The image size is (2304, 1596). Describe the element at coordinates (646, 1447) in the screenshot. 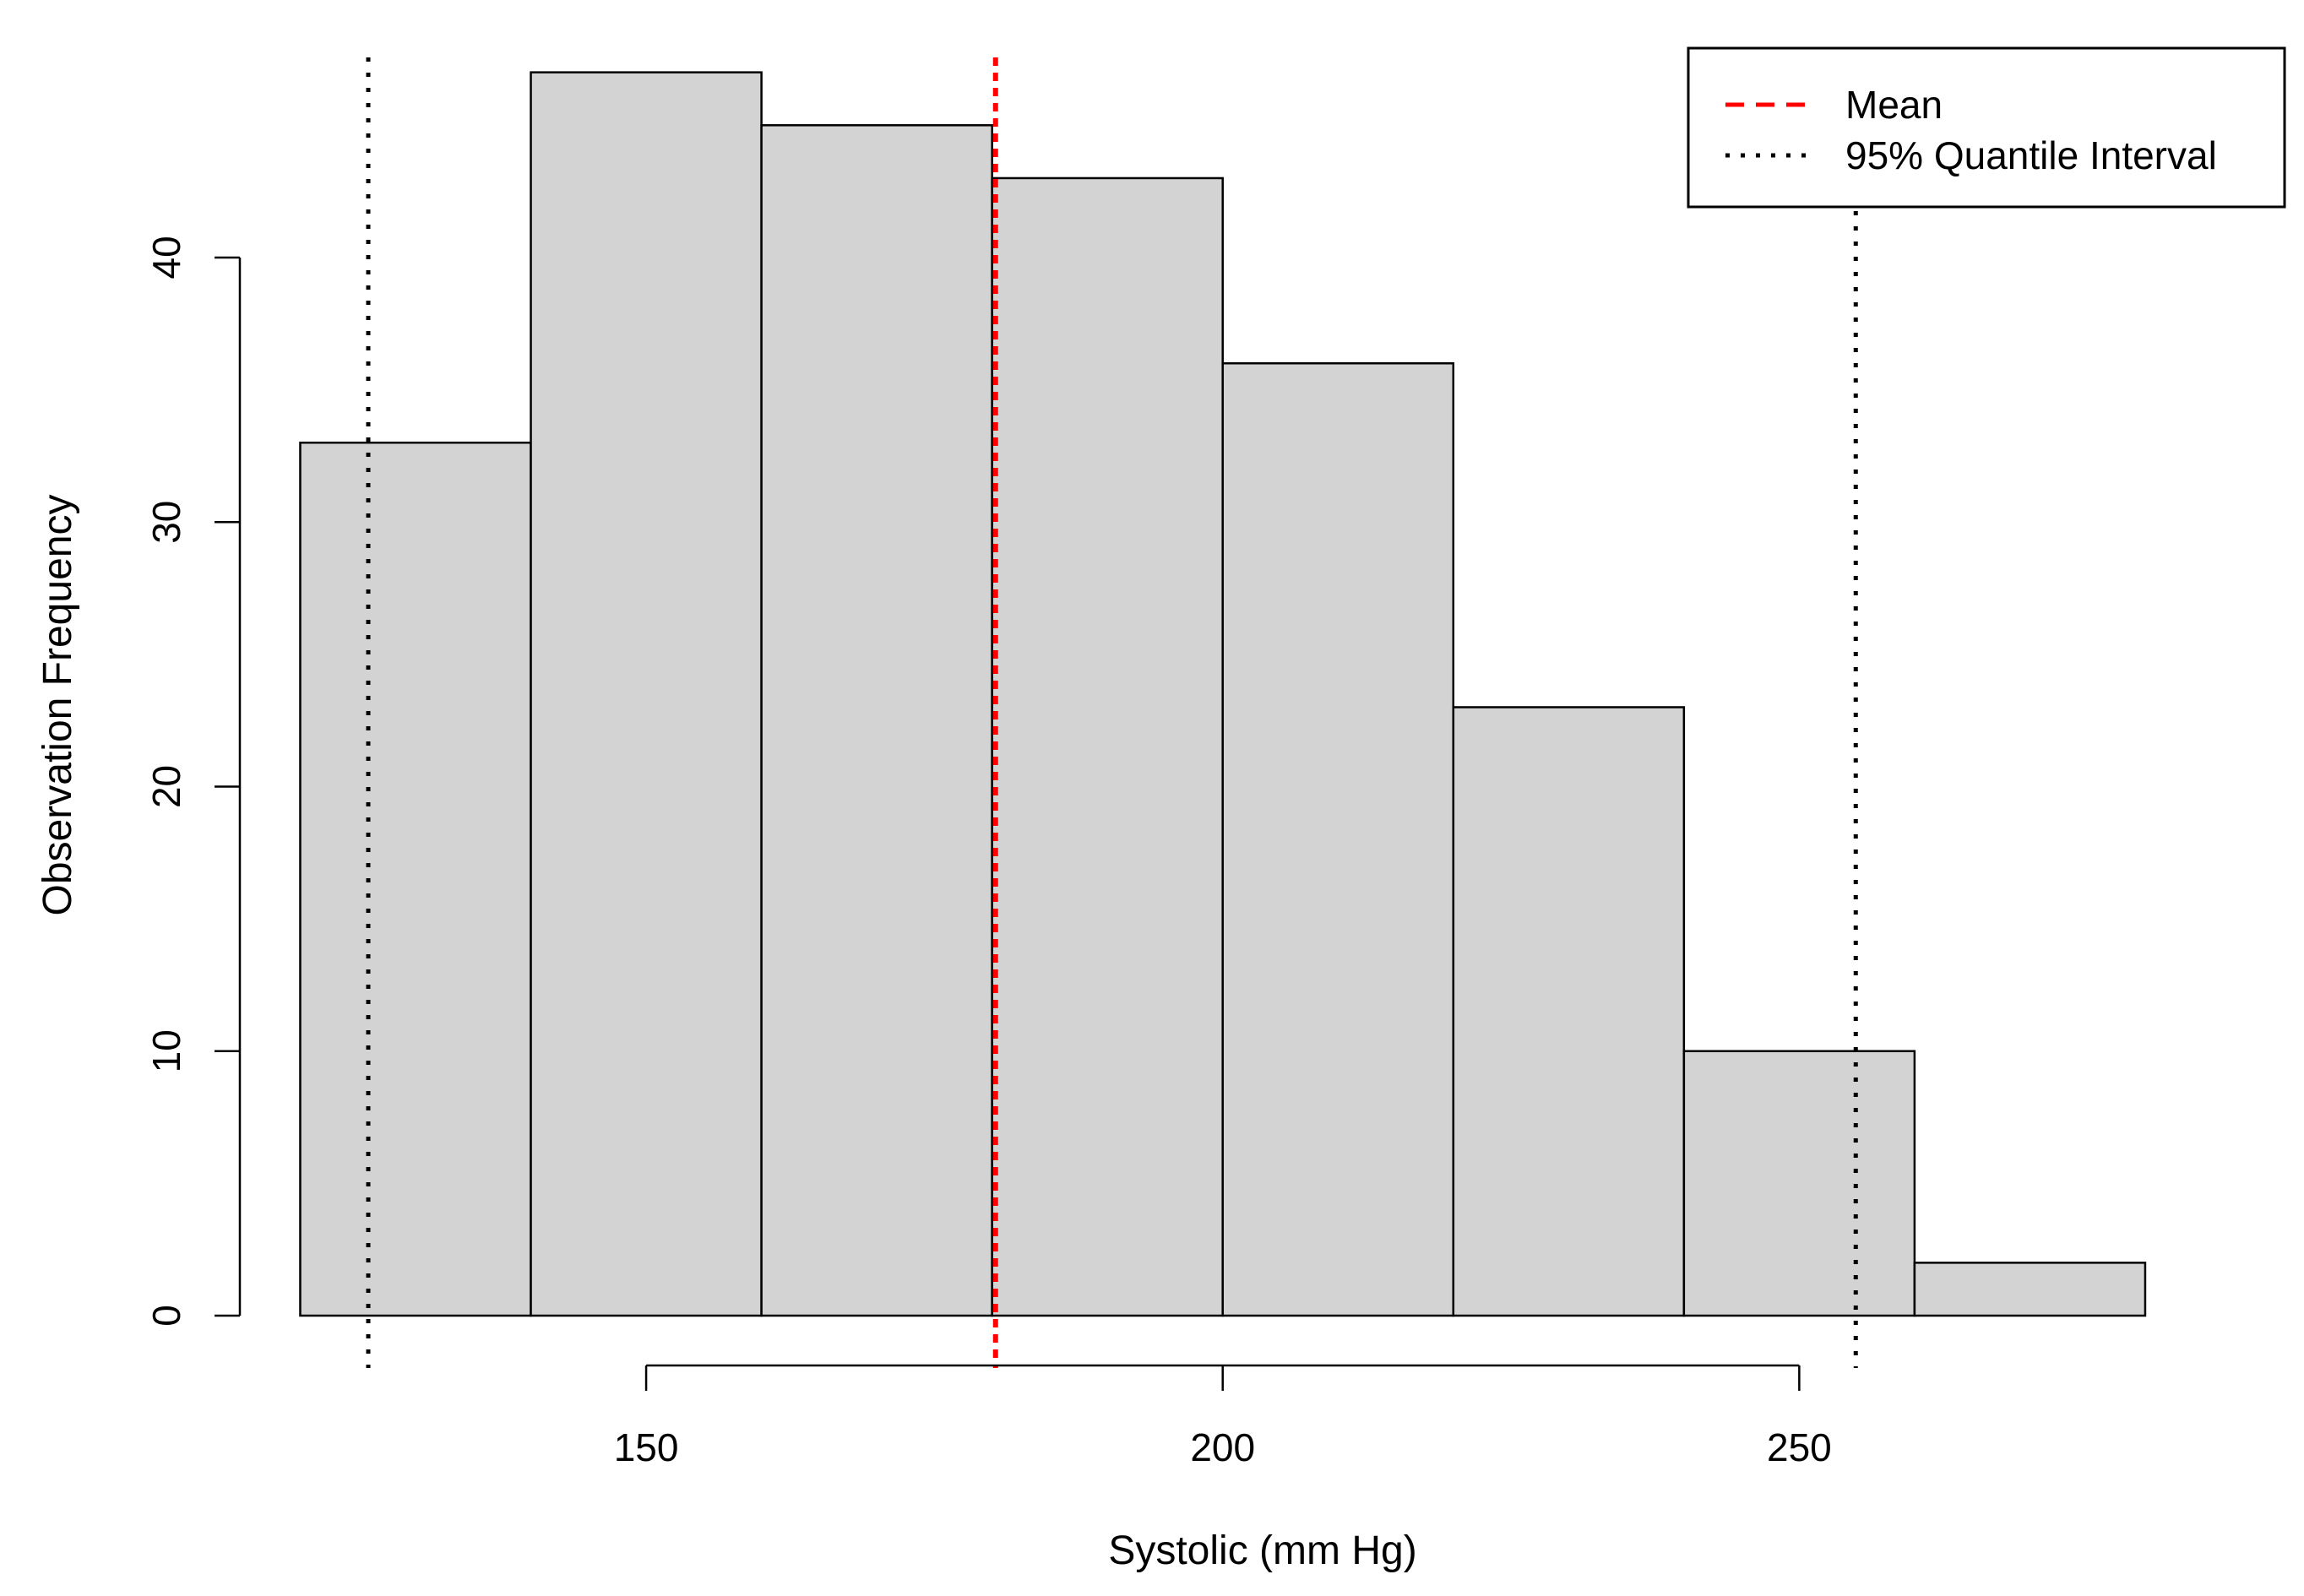

I see `x-tick-label-150: 150` at that location.